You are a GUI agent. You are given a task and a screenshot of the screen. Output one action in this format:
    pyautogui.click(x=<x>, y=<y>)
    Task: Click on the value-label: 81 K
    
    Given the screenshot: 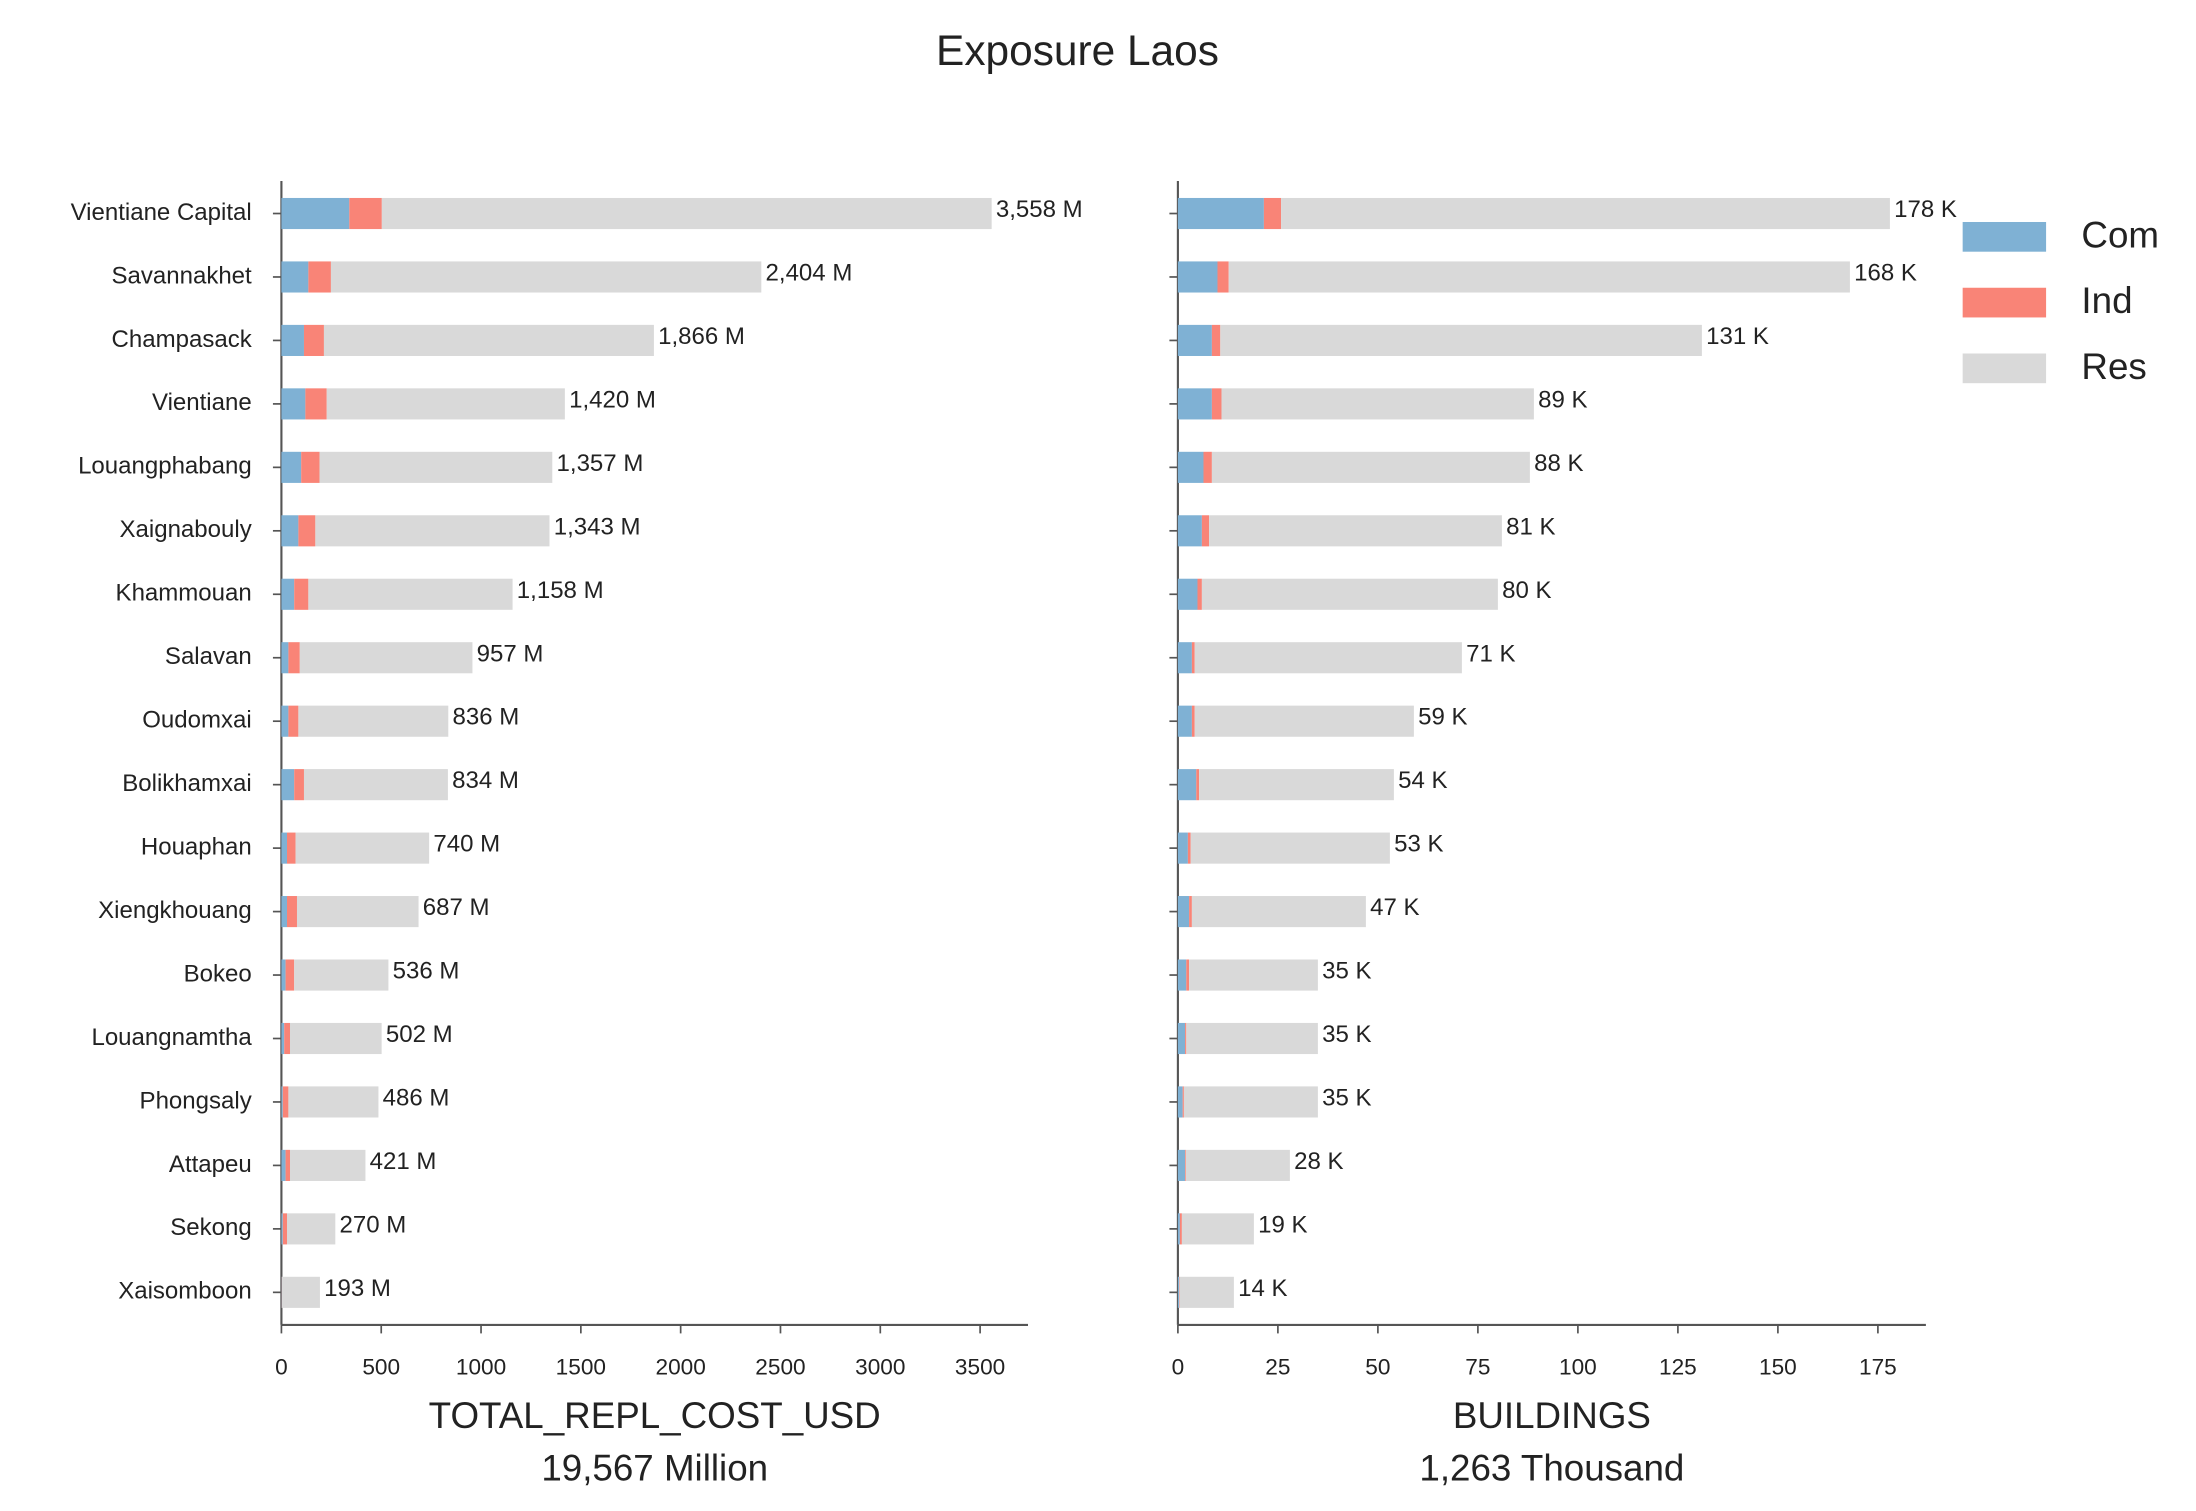 What is the action you would take?
    pyautogui.click(x=1530, y=526)
    